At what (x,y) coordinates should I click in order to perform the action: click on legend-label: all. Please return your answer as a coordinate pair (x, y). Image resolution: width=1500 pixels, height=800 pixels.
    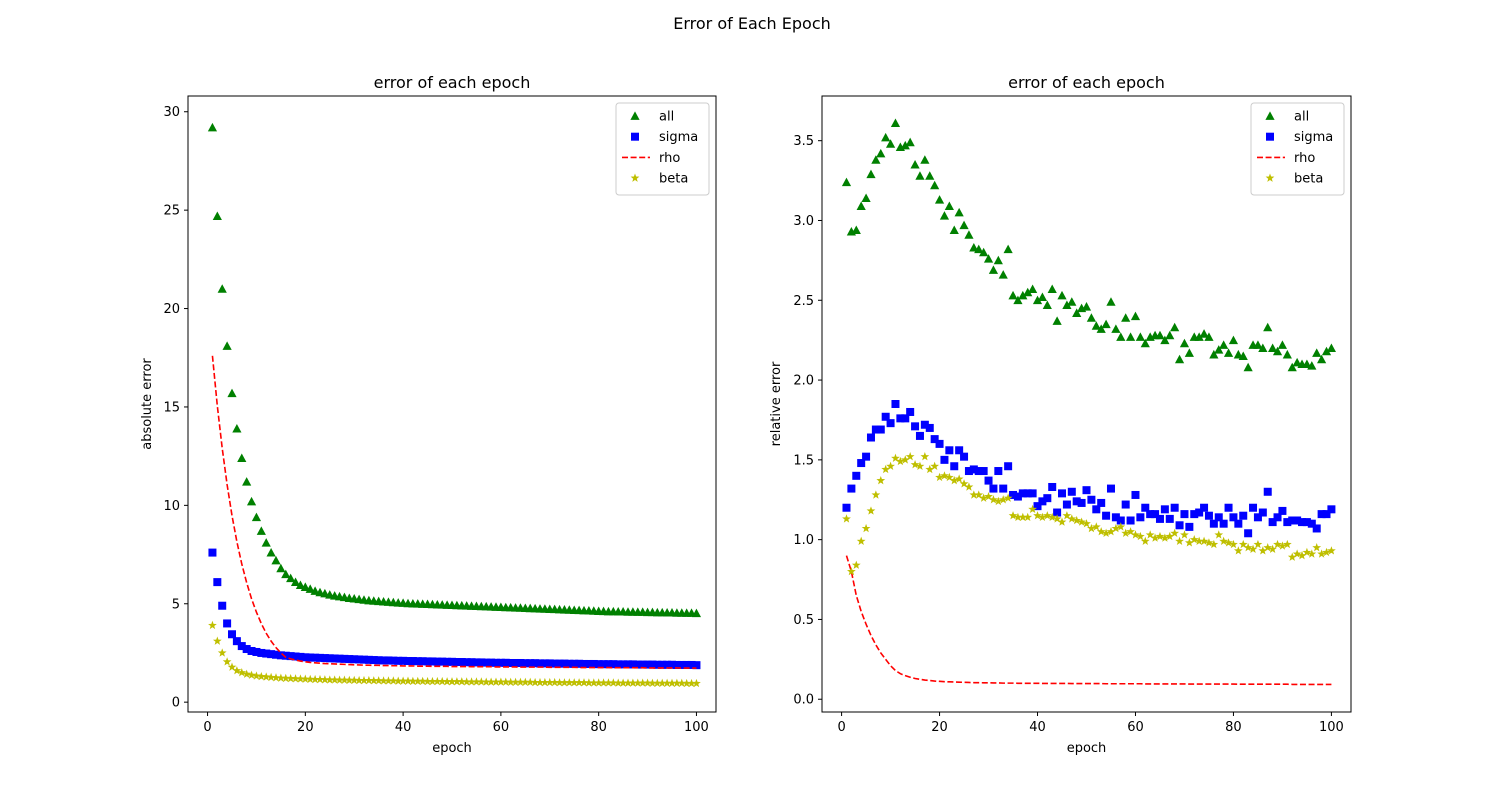
    Looking at the image, I should click on (666, 117).